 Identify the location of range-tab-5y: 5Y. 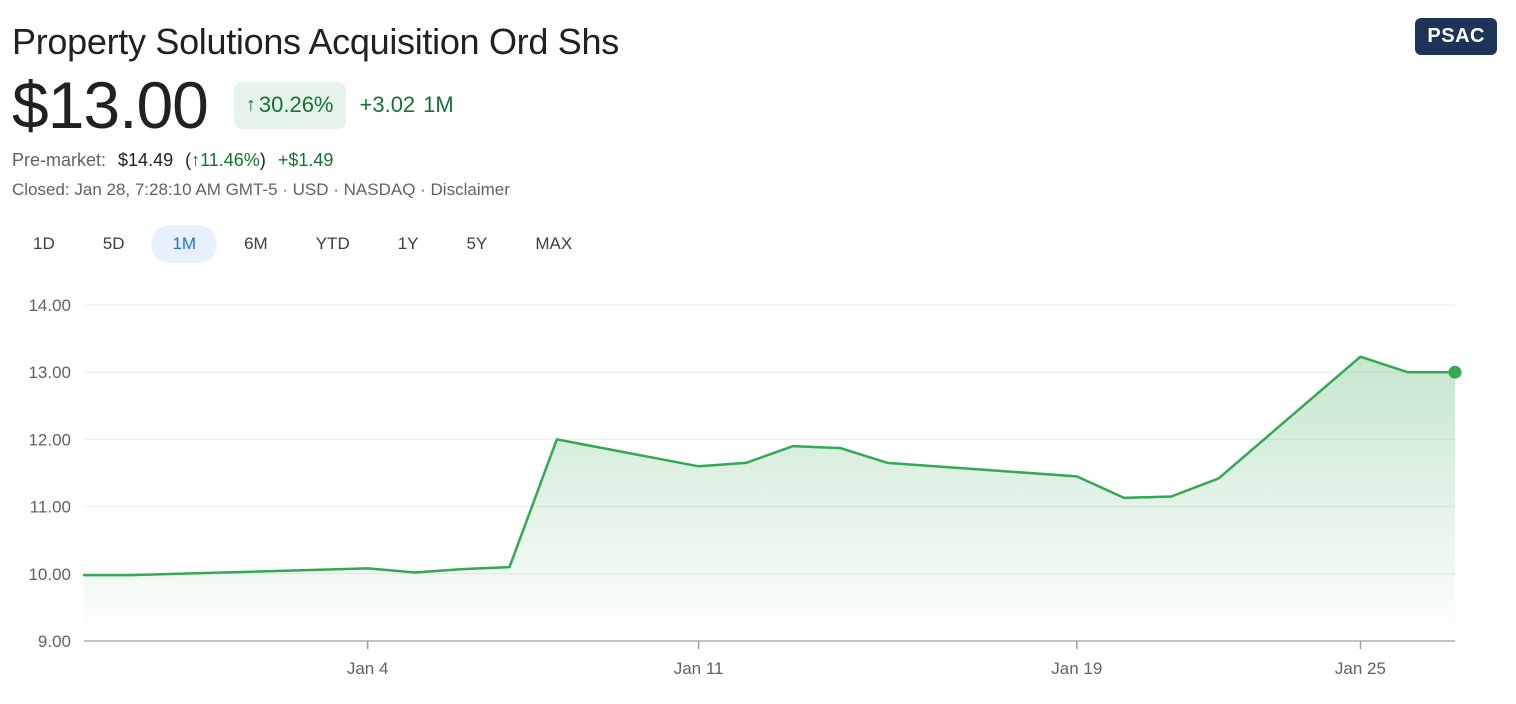
(477, 243).